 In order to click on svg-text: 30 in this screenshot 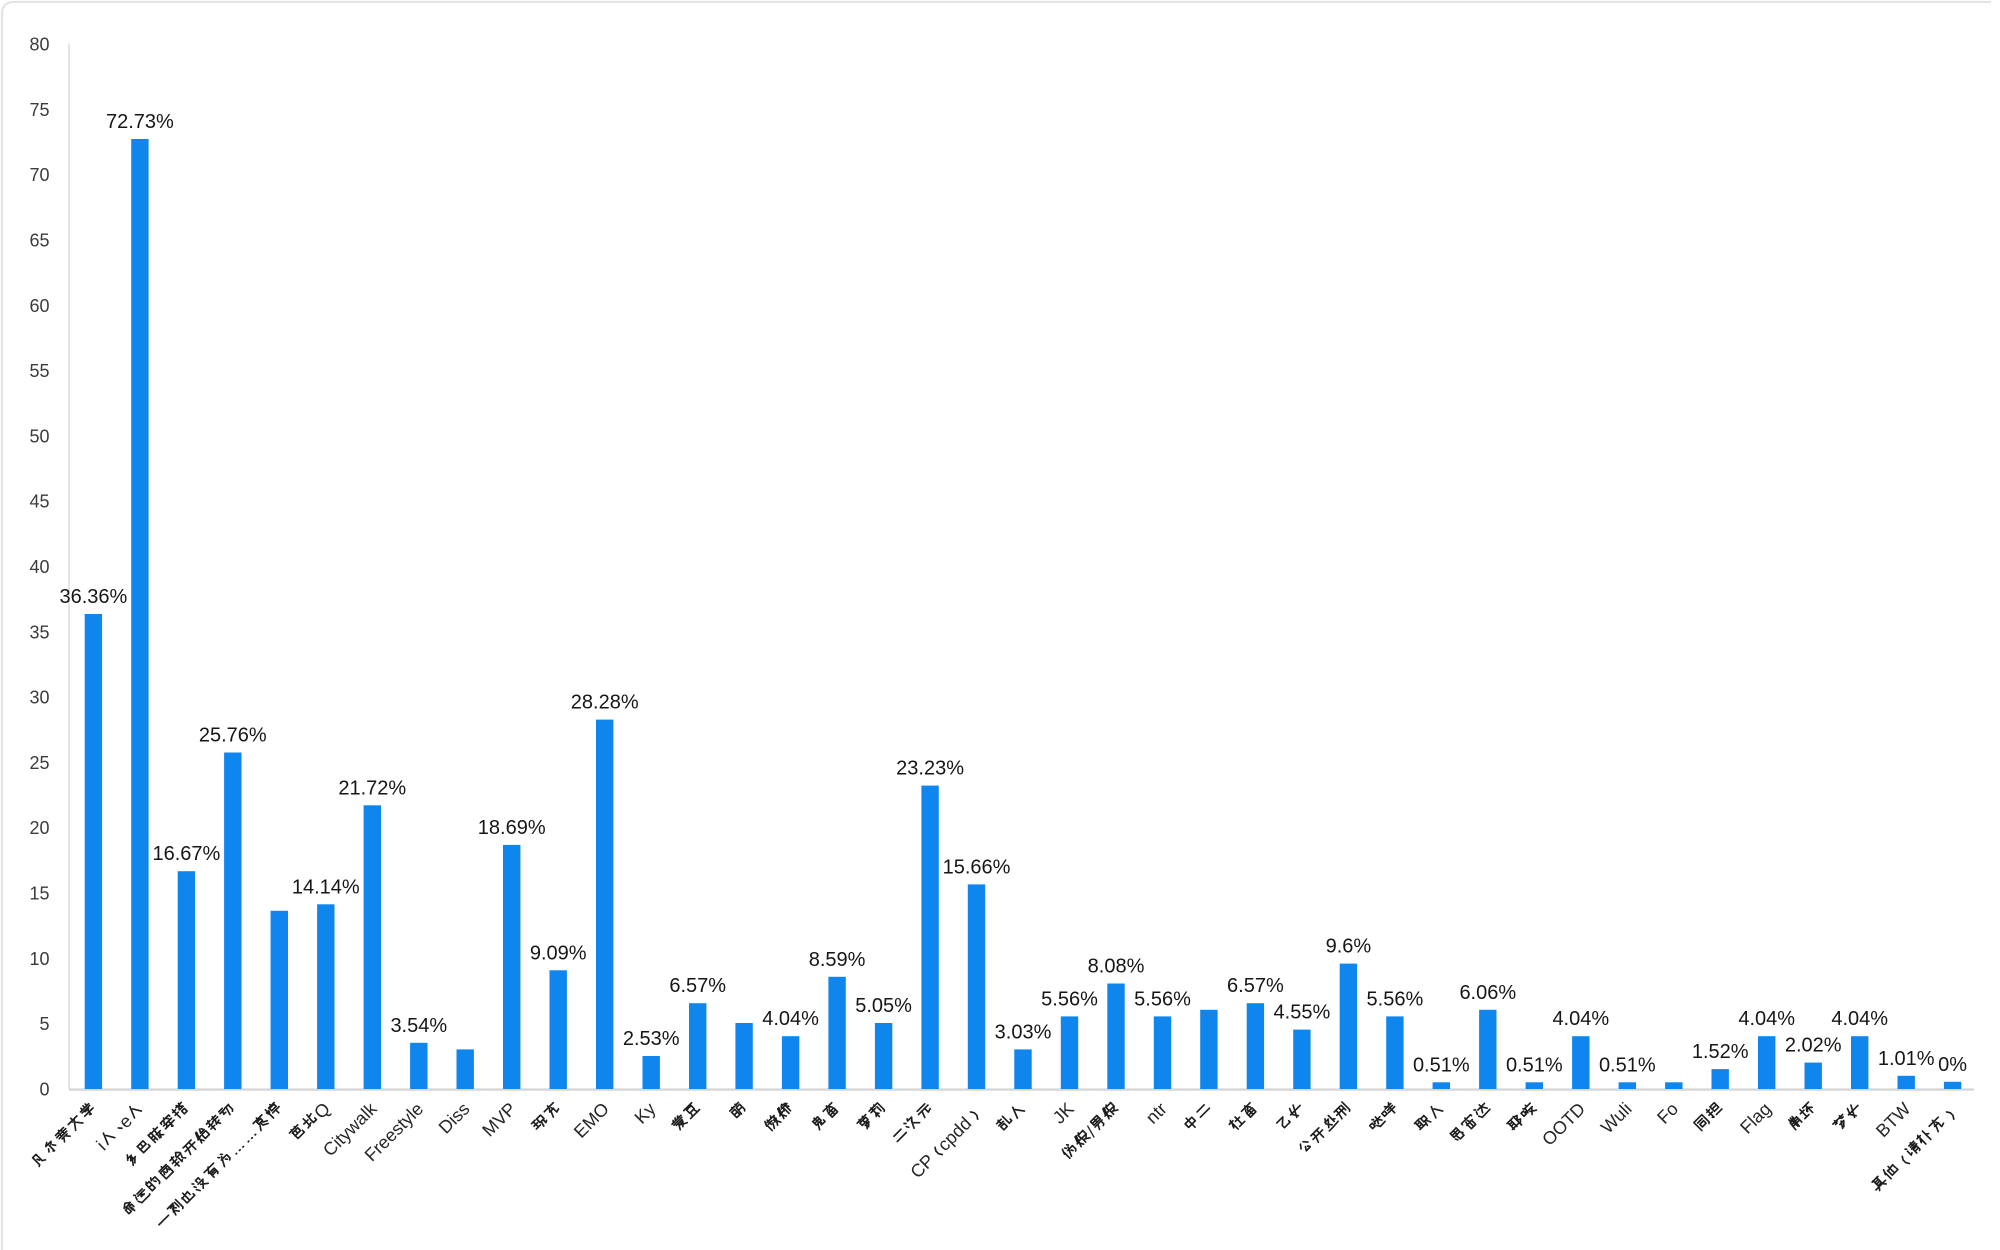, I will do `click(39, 698)`.